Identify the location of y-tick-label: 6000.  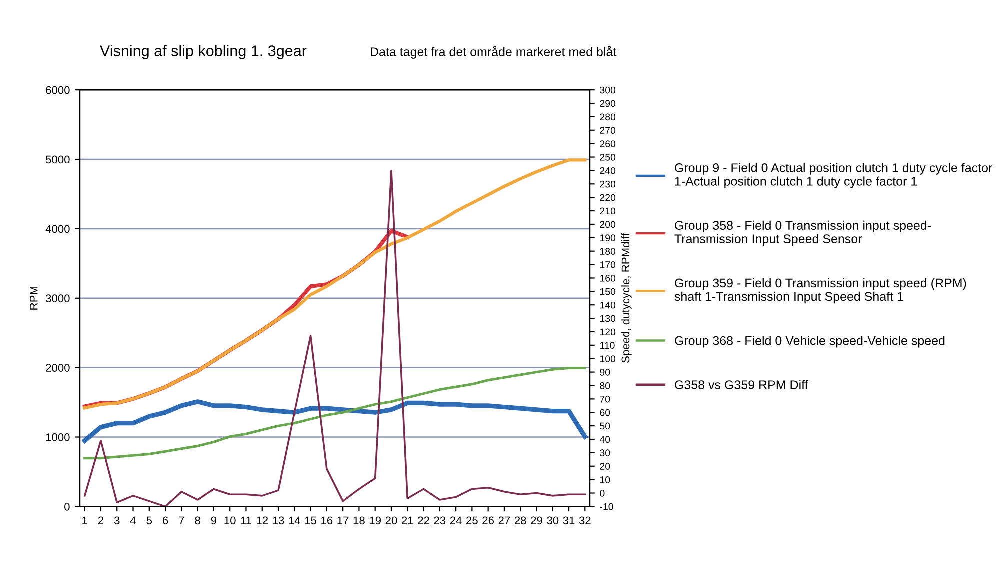
(58, 90).